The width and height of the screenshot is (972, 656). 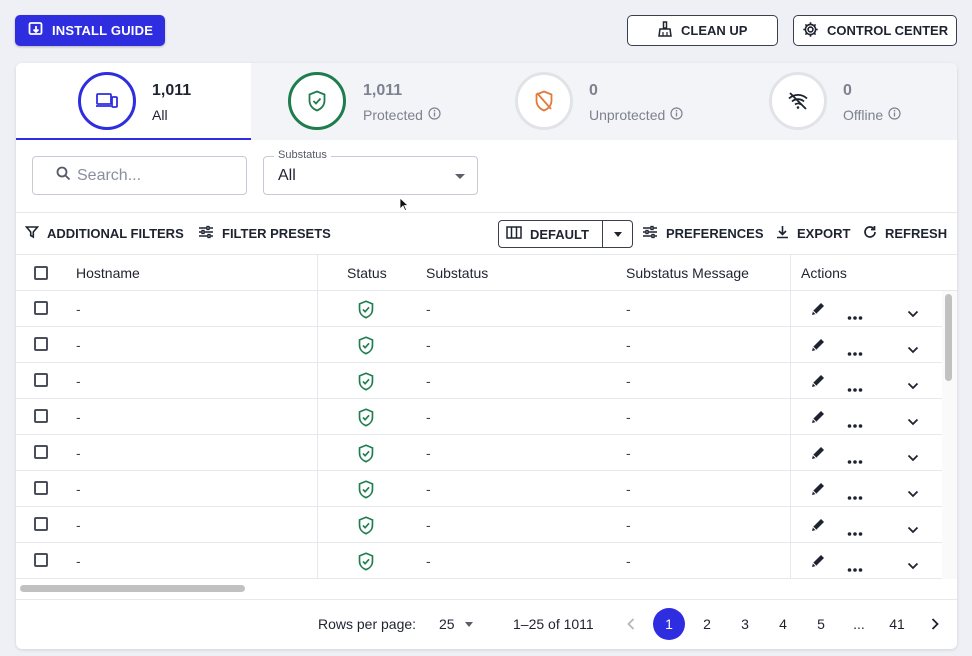 What do you see at coordinates (367, 273) in the screenshot?
I see `column-header-status: Status` at bounding box center [367, 273].